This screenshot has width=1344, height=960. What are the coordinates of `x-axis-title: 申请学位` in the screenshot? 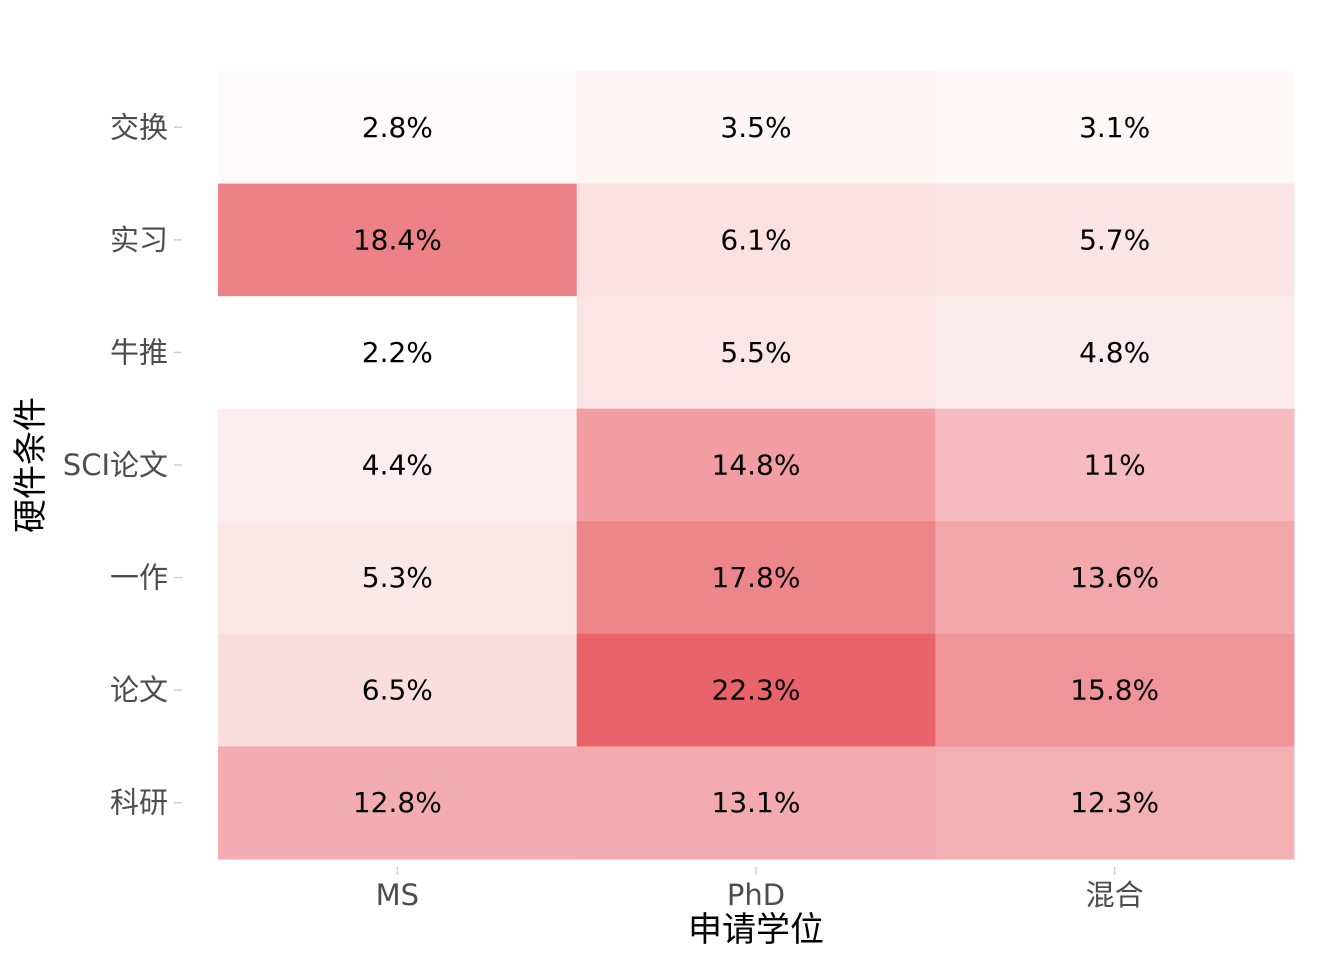 It's located at (756, 930).